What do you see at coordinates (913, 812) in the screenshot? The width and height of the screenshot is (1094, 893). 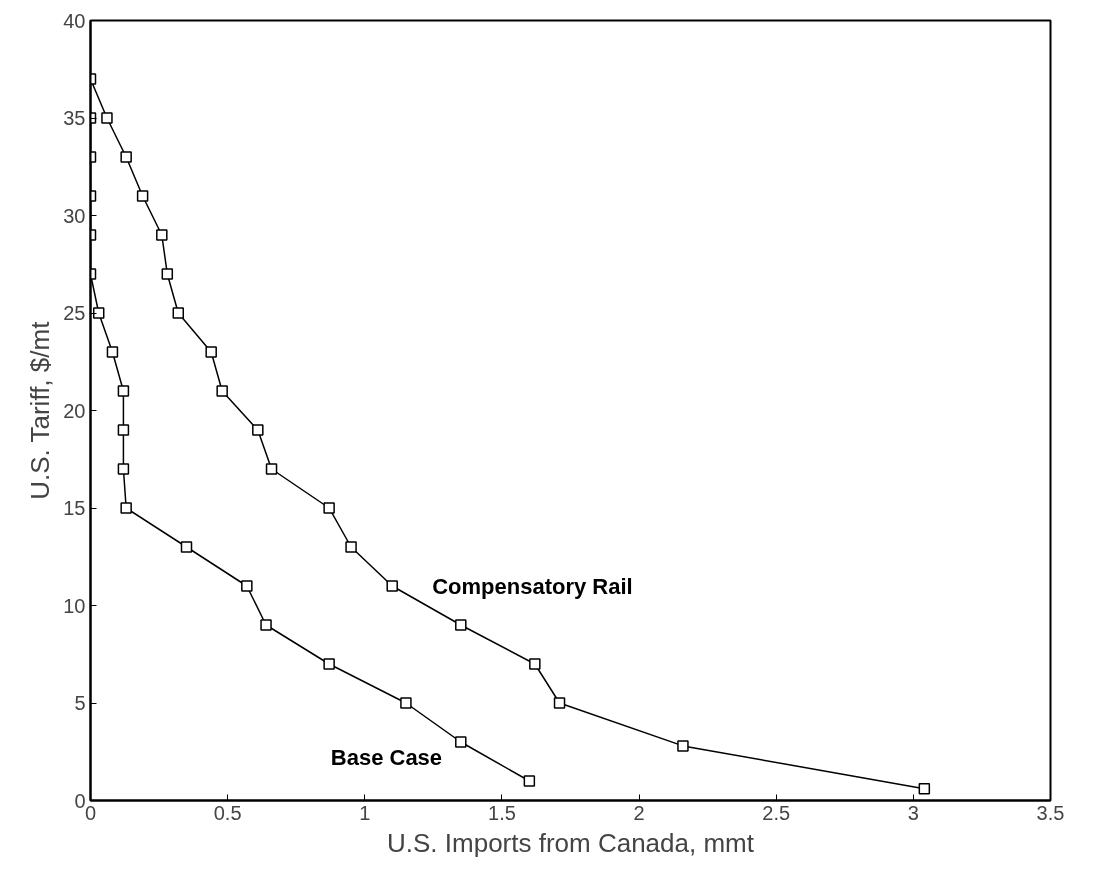 I see `x-tick-label: 3` at bounding box center [913, 812].